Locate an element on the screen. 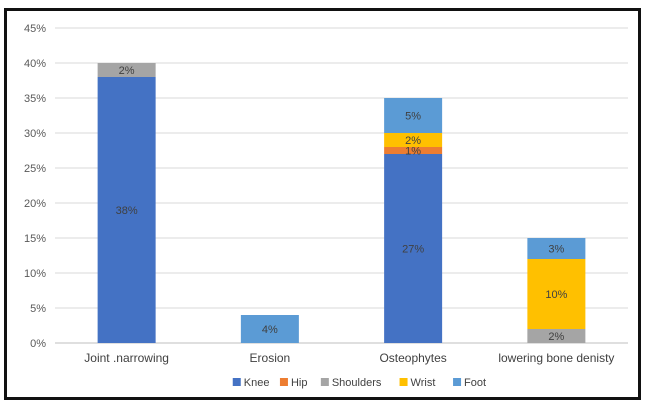  legend-swatch-shoulders is located at coordinates (324, 382).